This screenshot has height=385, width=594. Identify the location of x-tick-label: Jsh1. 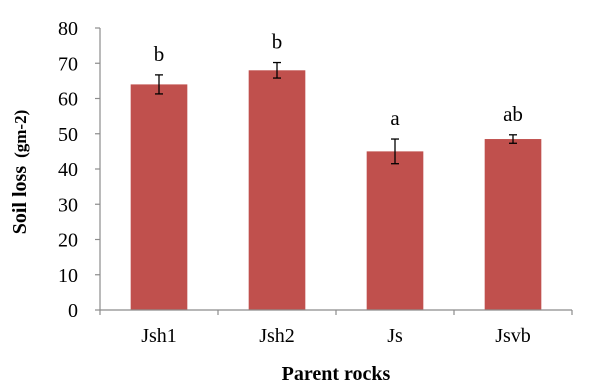
(159, 336).